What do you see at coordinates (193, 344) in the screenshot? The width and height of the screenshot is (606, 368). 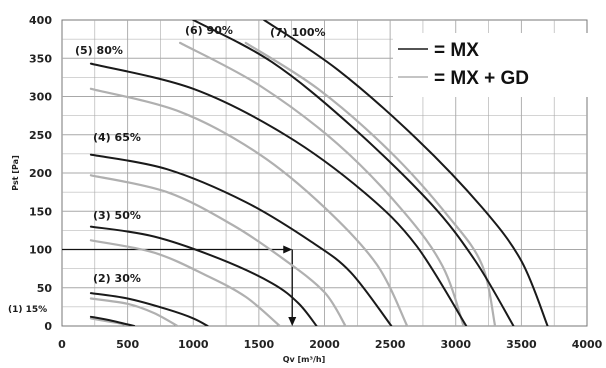 I see `x-tick-label: 1000` at bounding box center [193, 344].